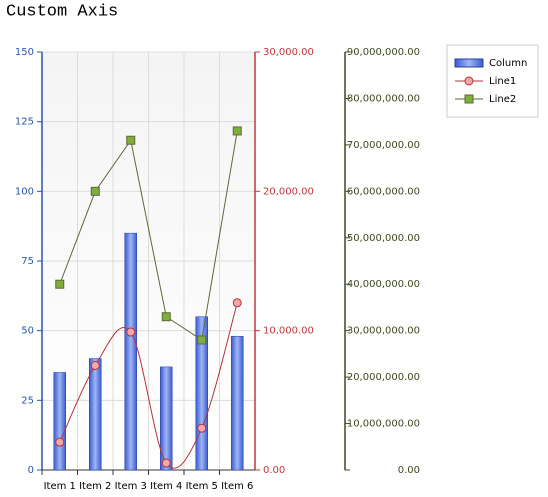  What do you see at coordinates (27, 400) in the screenshot?
I see `y-tick-label: 25` at bounding box center [27, 400].